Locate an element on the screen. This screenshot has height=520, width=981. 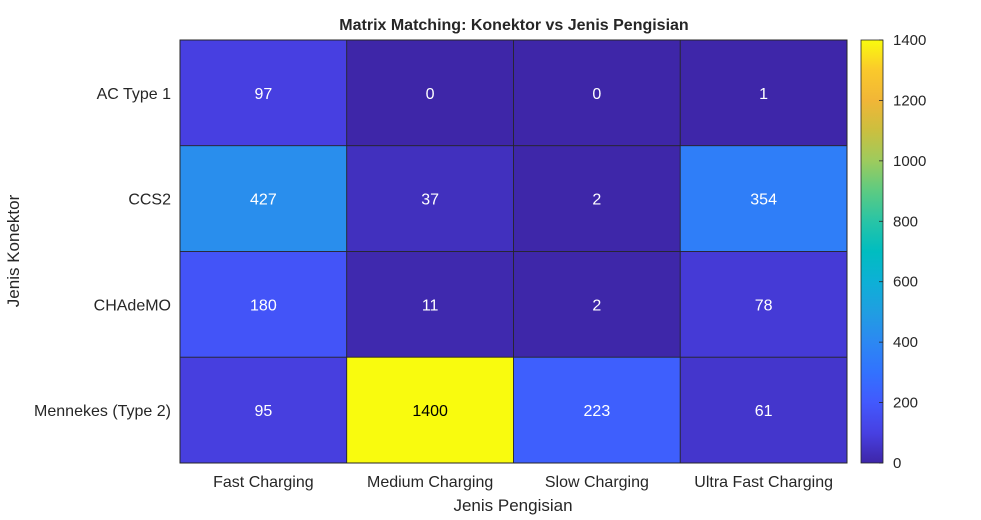
cell-value-label: 223 is located at coordinates (597, 411).